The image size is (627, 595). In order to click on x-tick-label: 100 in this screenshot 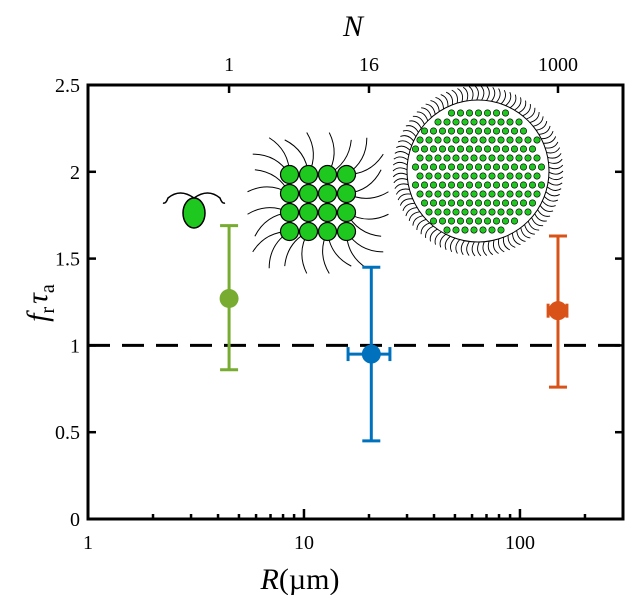, I will do `click(520, 543)`.